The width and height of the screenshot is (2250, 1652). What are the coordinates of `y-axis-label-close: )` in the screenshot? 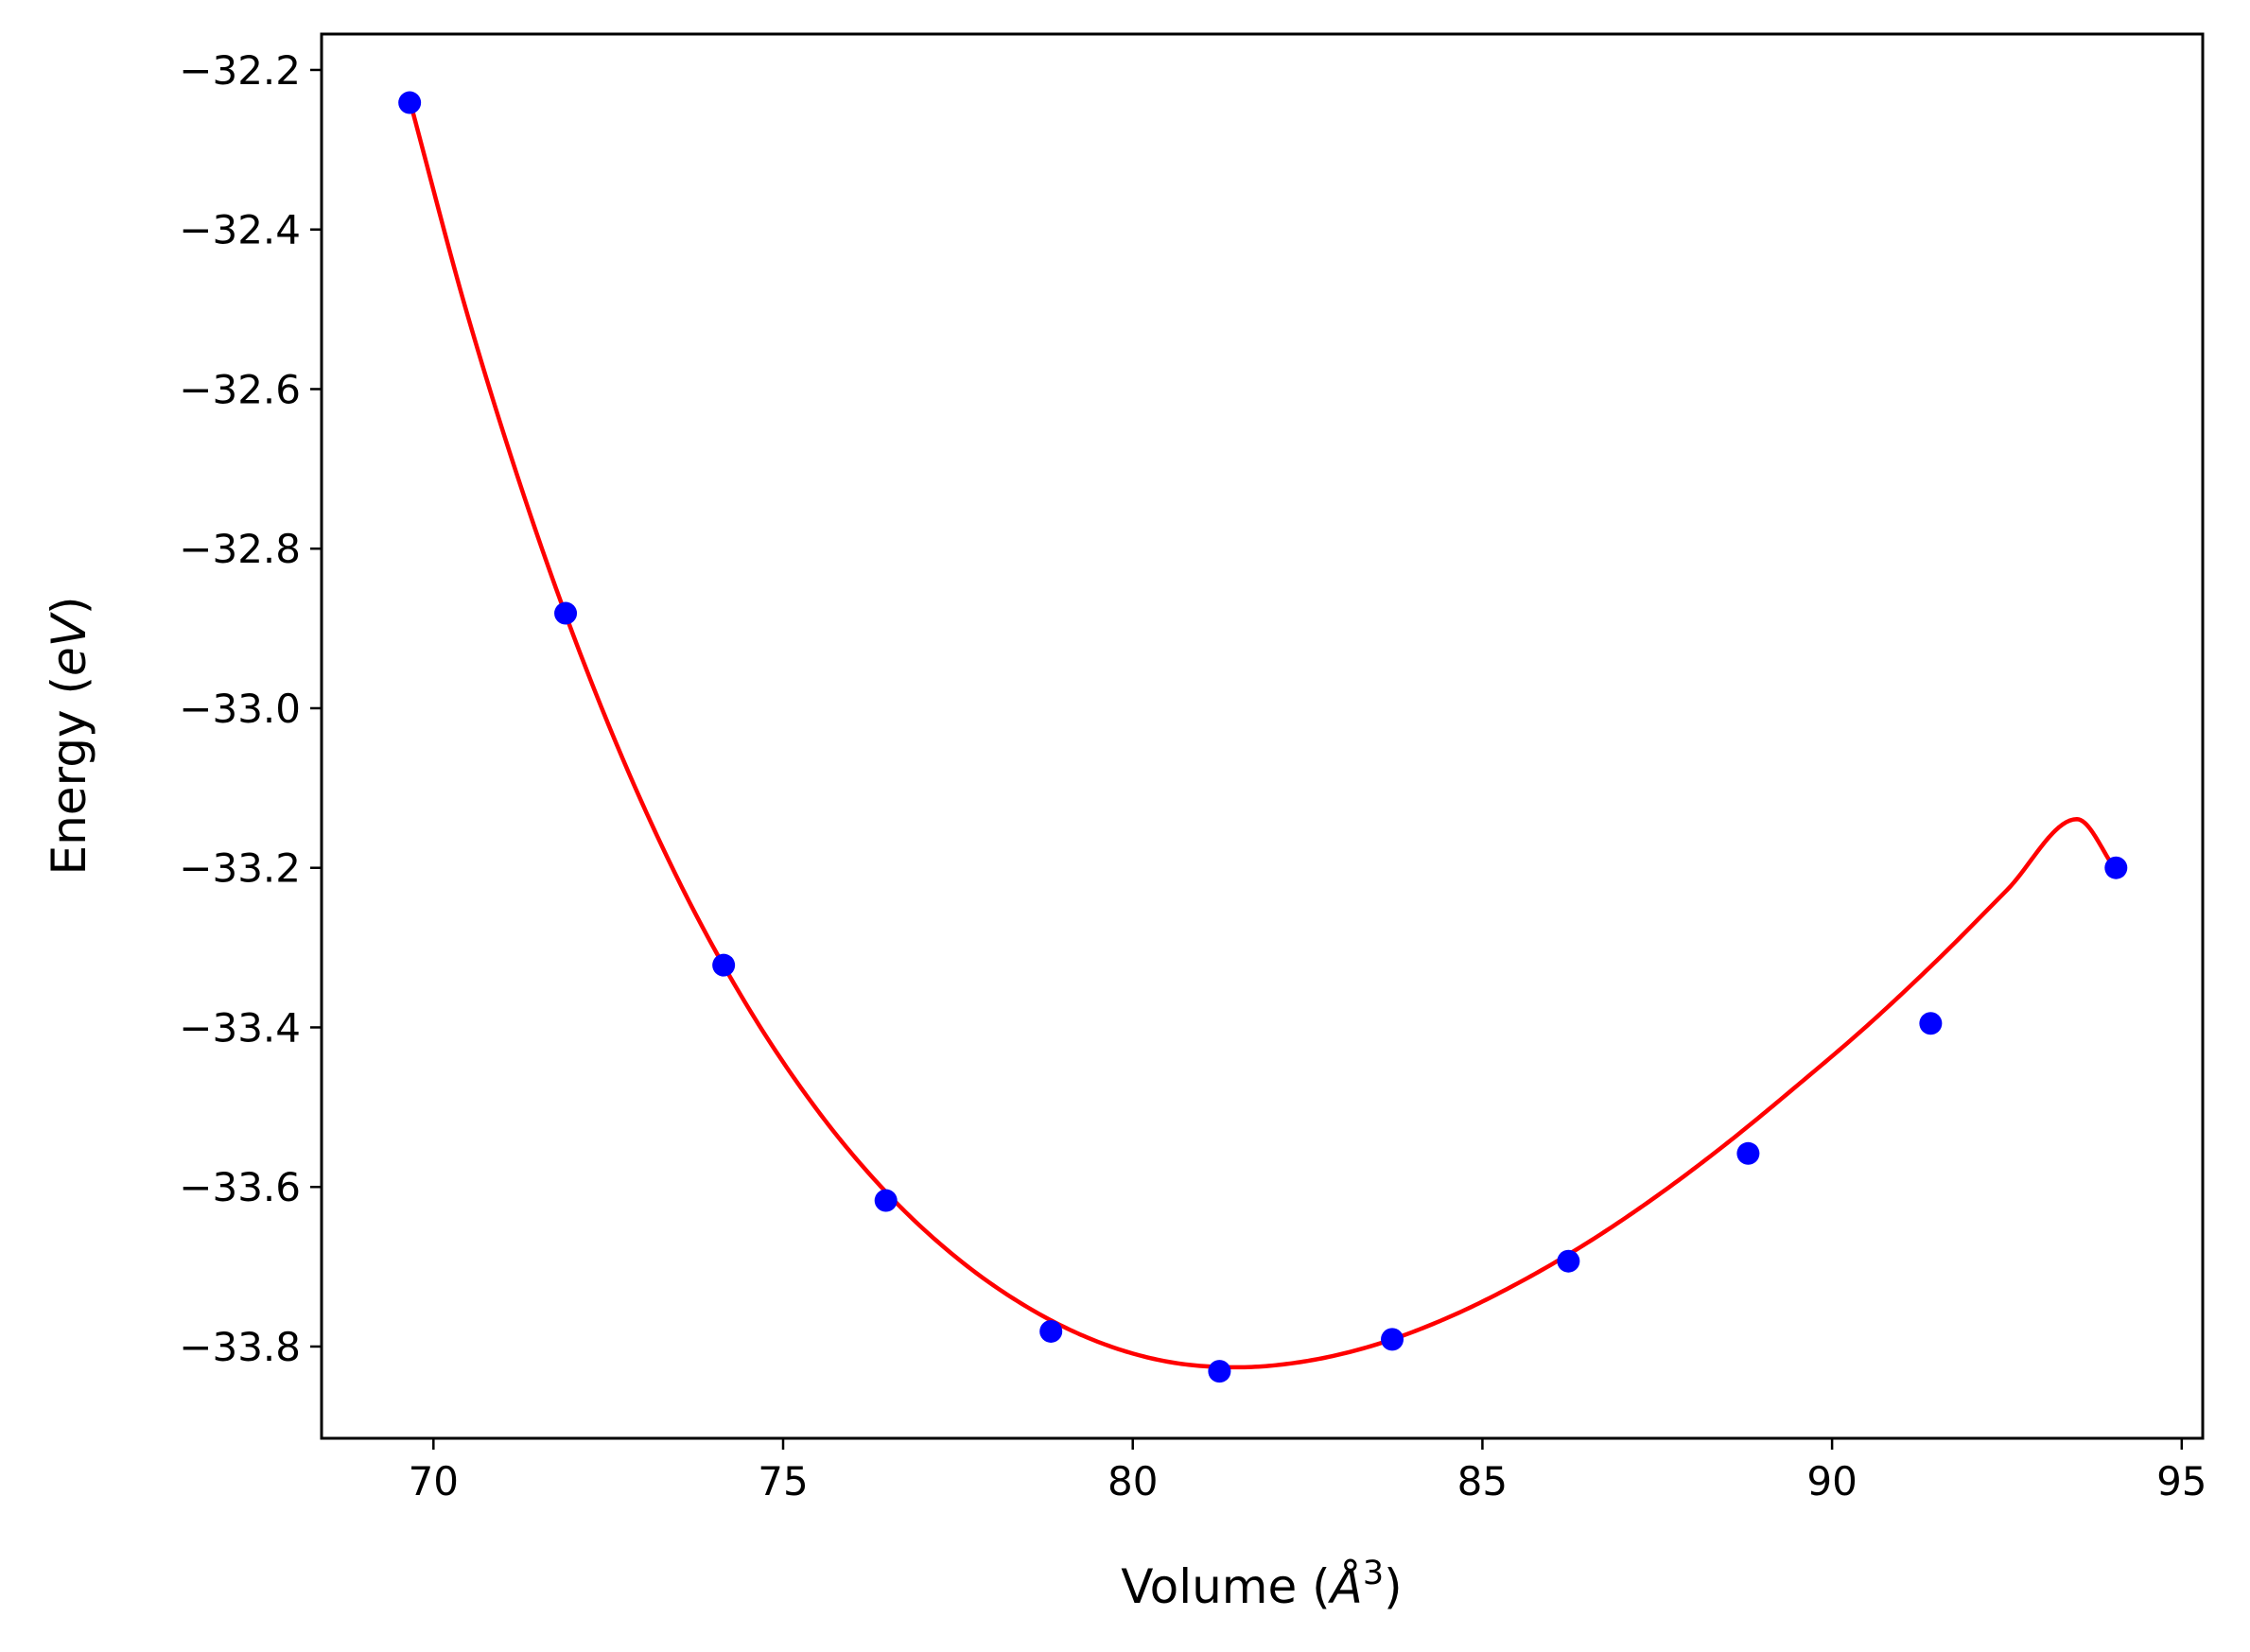 It's located at (69, 606).